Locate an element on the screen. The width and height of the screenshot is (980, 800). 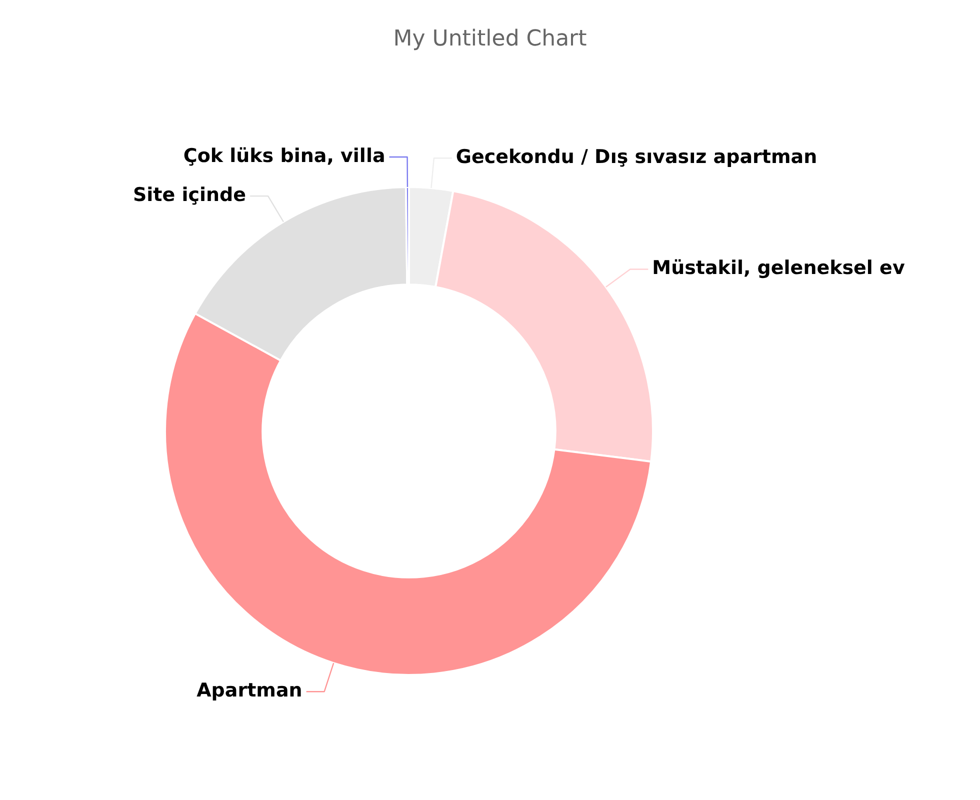
chart-title: My Untitled Chart is located at coordinates (490, 39).